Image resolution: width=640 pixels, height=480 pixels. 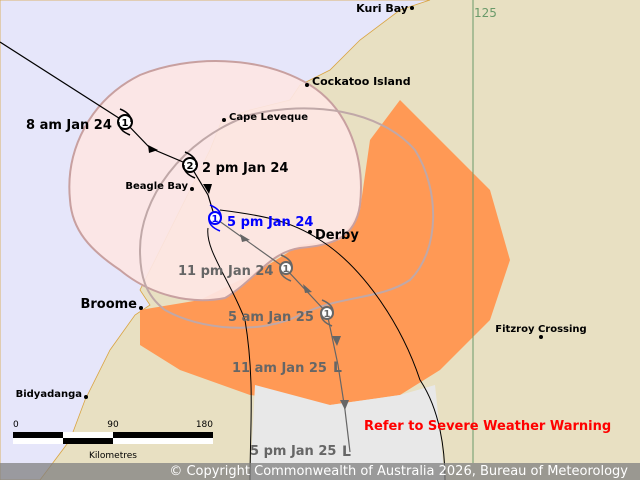 I want to click on place-label: Kuri Bay, so click(x=382, y=8).